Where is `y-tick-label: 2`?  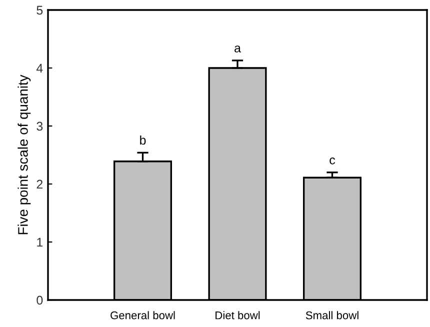
y-tick-label: 2 is located at coordinates (39, 184).